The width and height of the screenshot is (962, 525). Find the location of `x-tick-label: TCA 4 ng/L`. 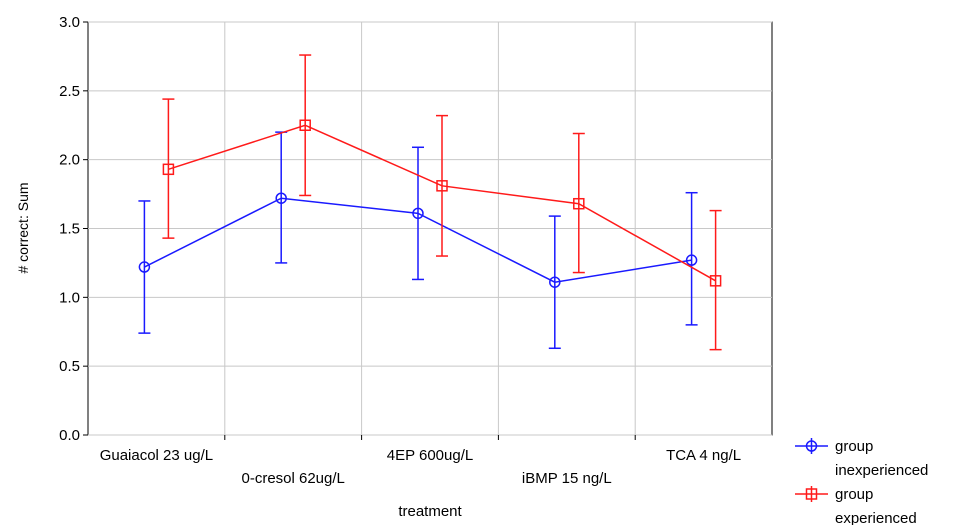

x-tick-label: TCA 4 ng/L is located at coordinates (703, 455).